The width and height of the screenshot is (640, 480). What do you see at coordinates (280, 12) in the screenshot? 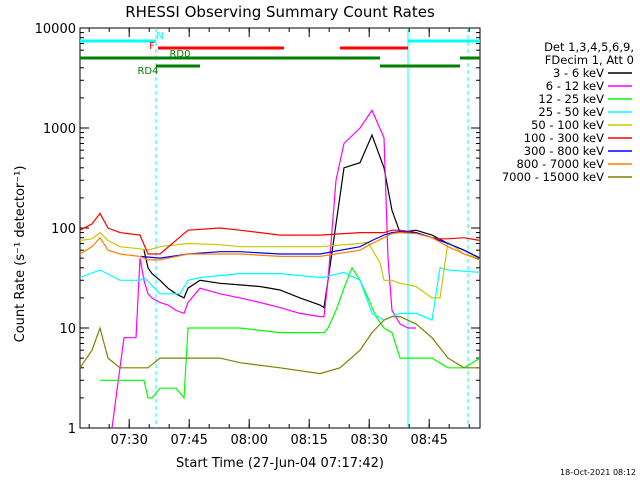
I see `chart-title: RHESSI Observing Summary Count Rates` at bounding box center [280, 12].